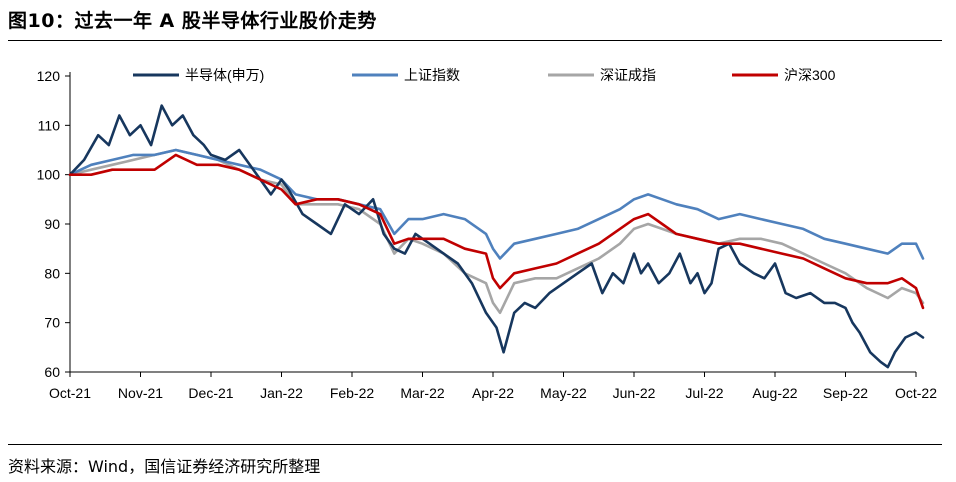 The width and height of the screenshot is (956, 482). I want to click on chart-legend: 半导体(申万) 上证指数 深证成指 沪深300, so click(484, 75).